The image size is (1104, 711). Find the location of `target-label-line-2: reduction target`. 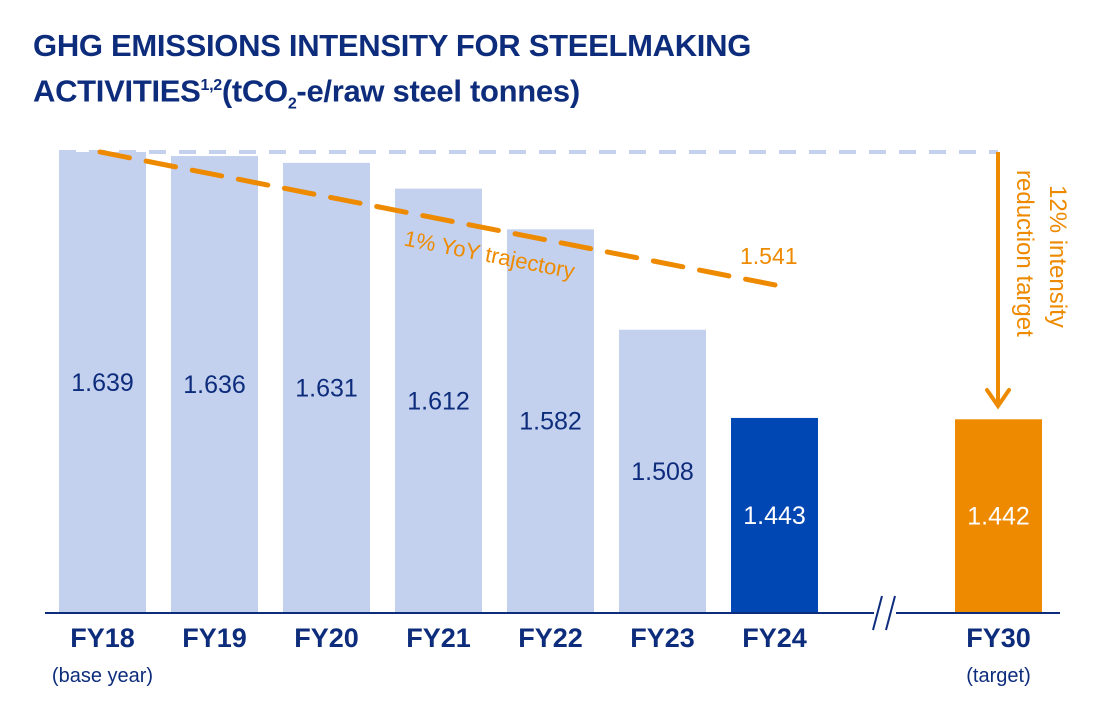

target-label-line-2: reduction target is located at coordinates (1024, 253).